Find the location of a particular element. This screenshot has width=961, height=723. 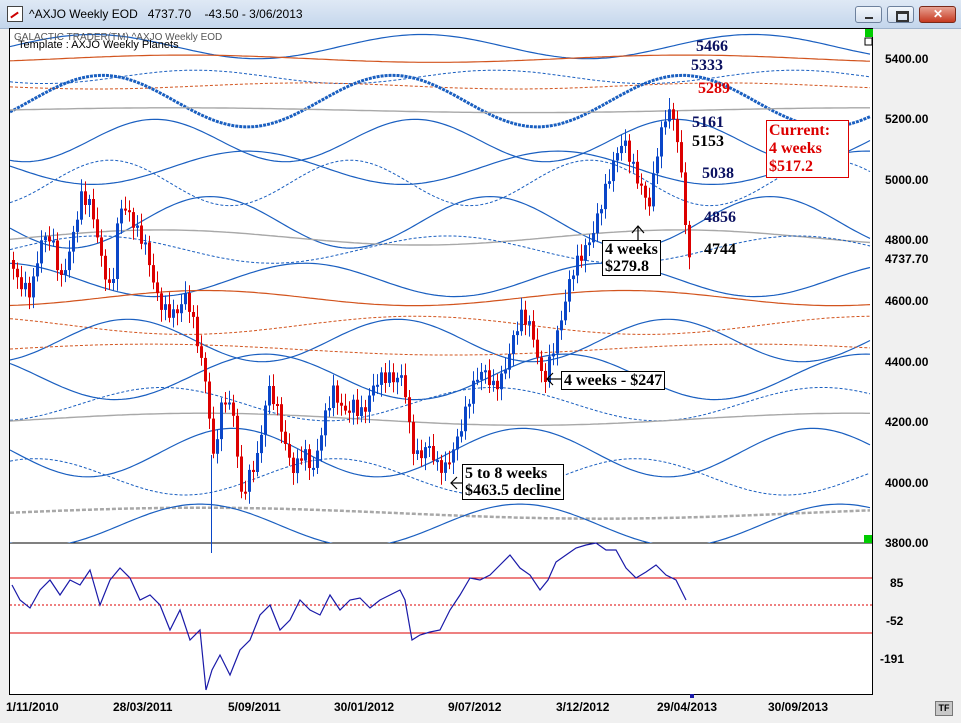

current-line-1: Current: is located at coordinates (800, 130).